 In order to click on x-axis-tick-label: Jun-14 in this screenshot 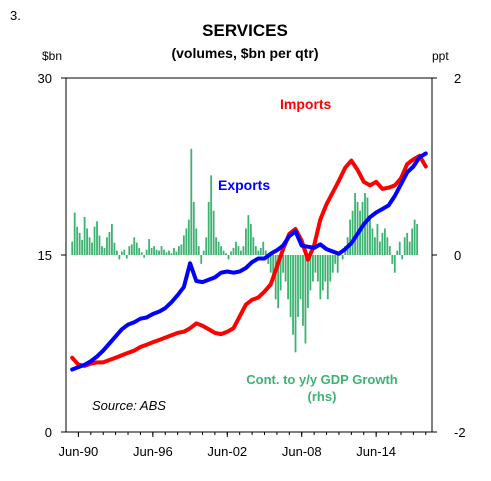, I will do `click(376, 451)`.